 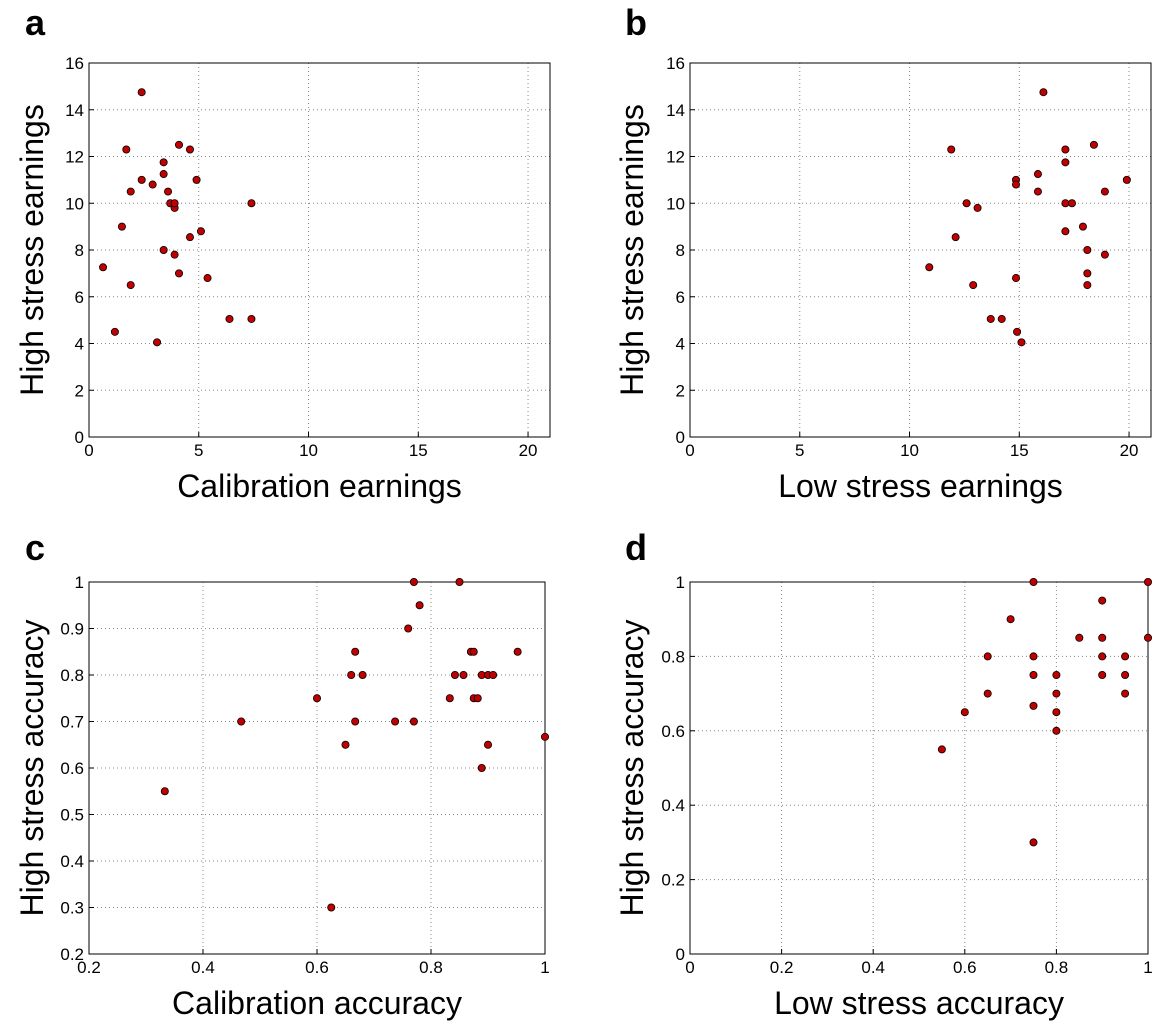 I want to click on y-tick-label: 8, so click(x=79, y=250).